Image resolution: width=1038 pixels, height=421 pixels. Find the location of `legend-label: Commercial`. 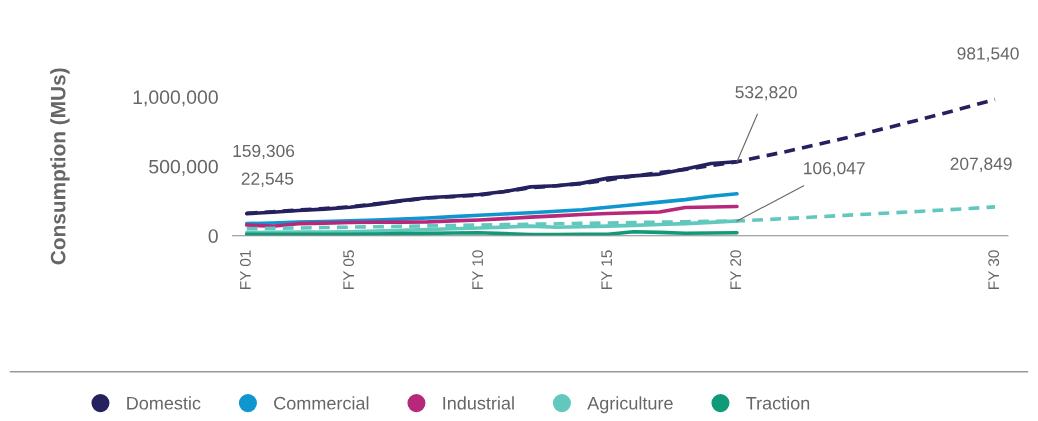

legend-label: Commercial is located at coordinates (321, 403).